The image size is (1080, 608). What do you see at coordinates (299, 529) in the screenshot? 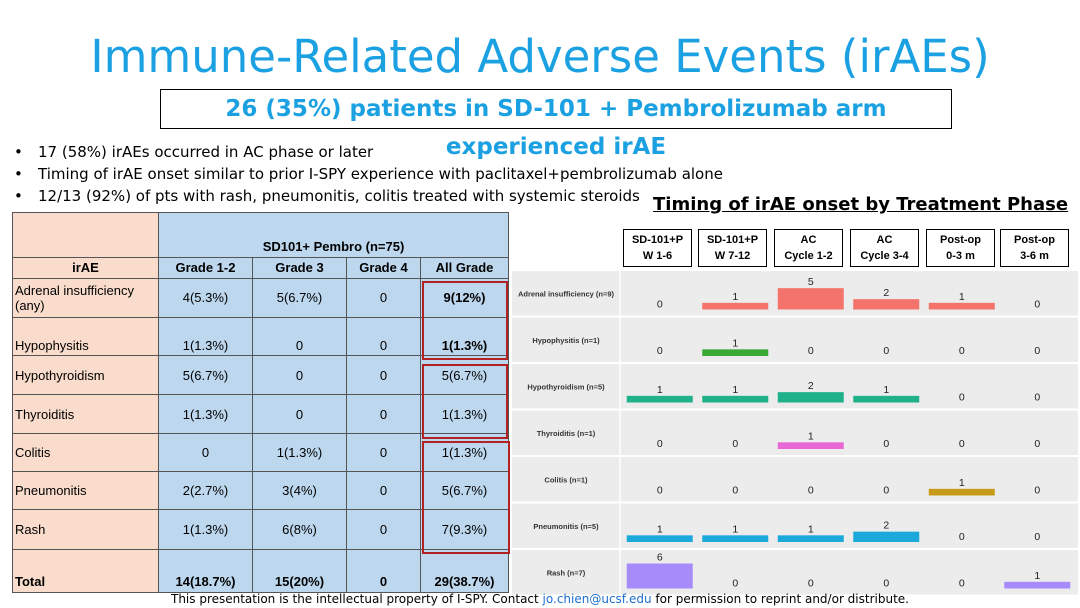
I see `table-cell: 6(8%)` at bounding box center [299, 529].